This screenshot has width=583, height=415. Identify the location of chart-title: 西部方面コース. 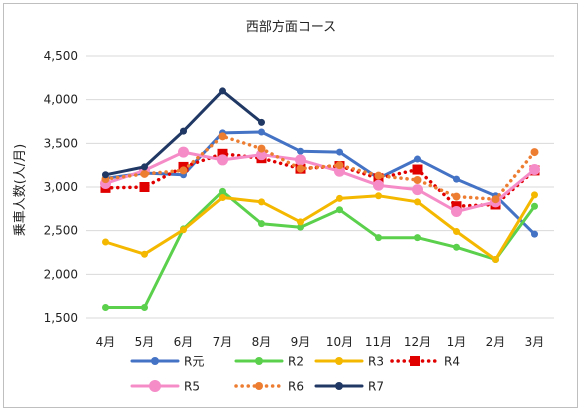
(291, 27).